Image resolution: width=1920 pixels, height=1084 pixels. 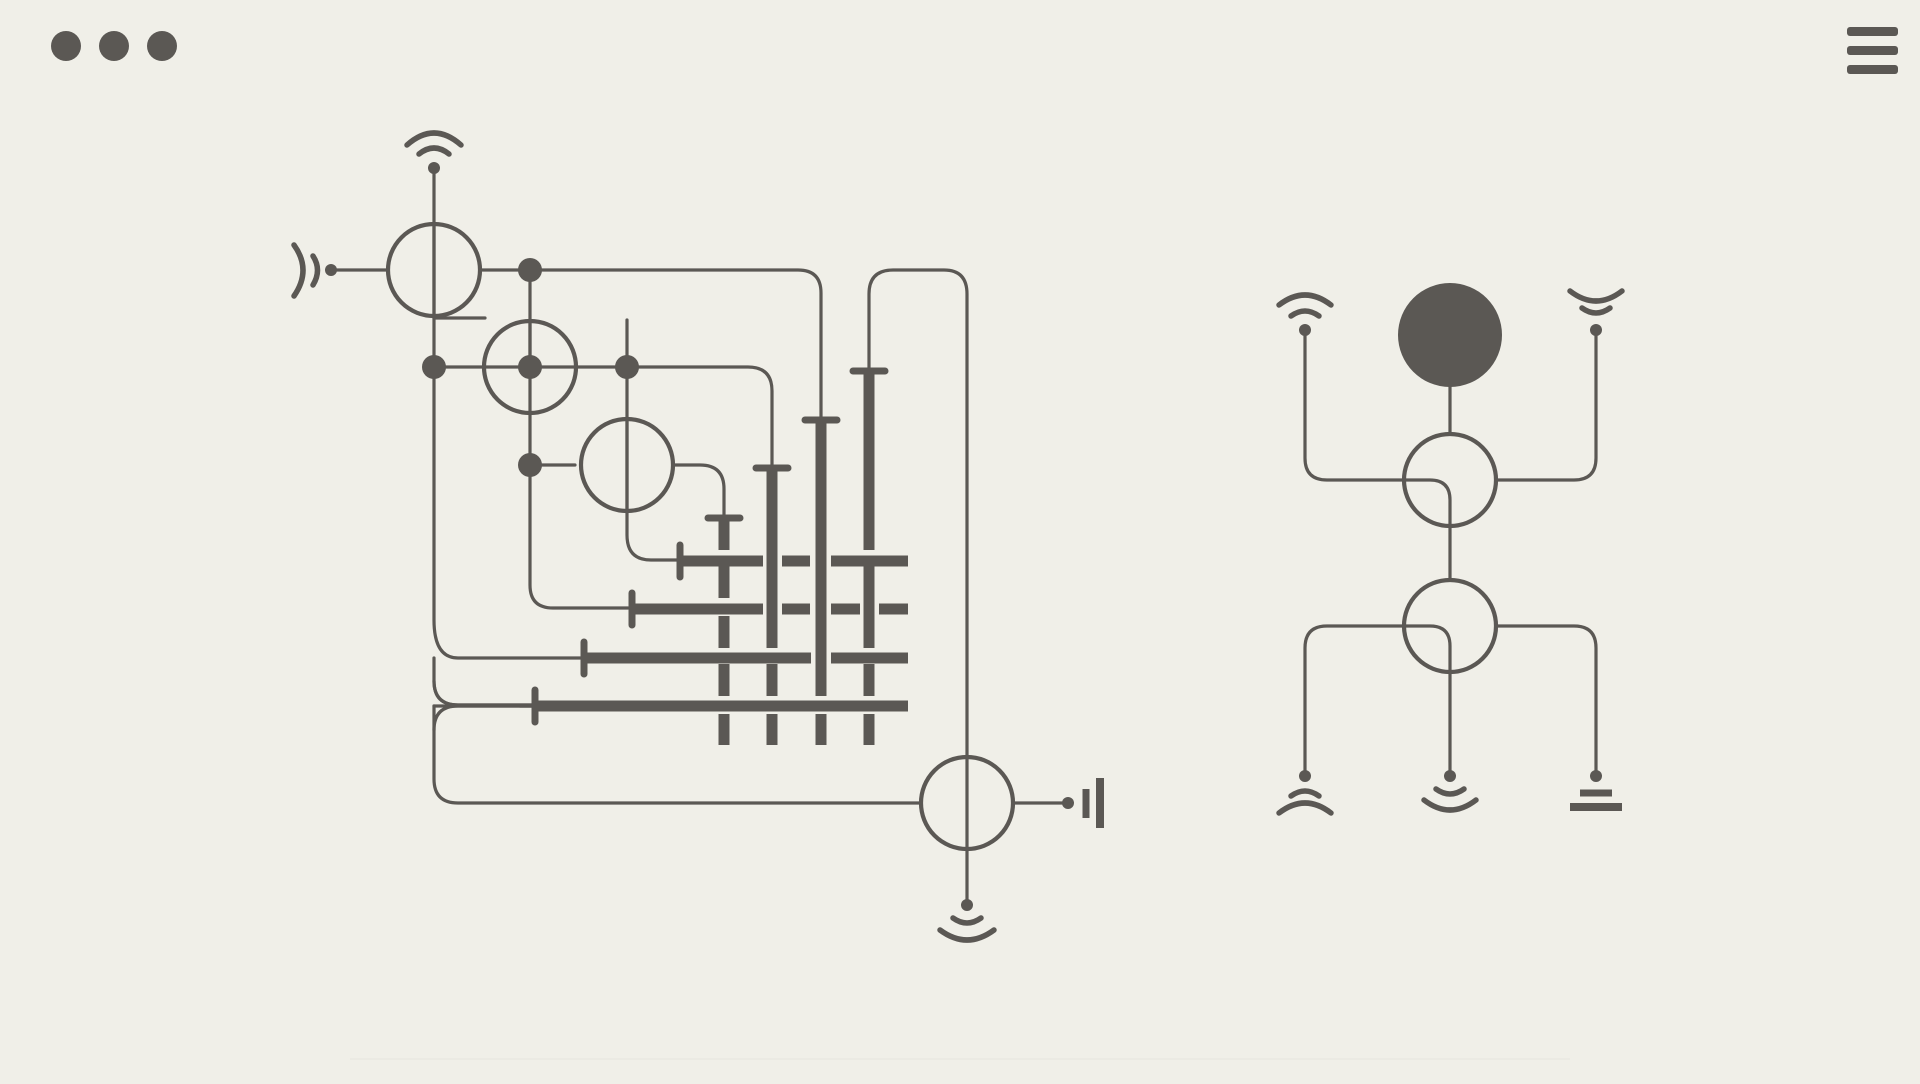 I want to click on signal-up-icon, so click(x=1305, y=793).